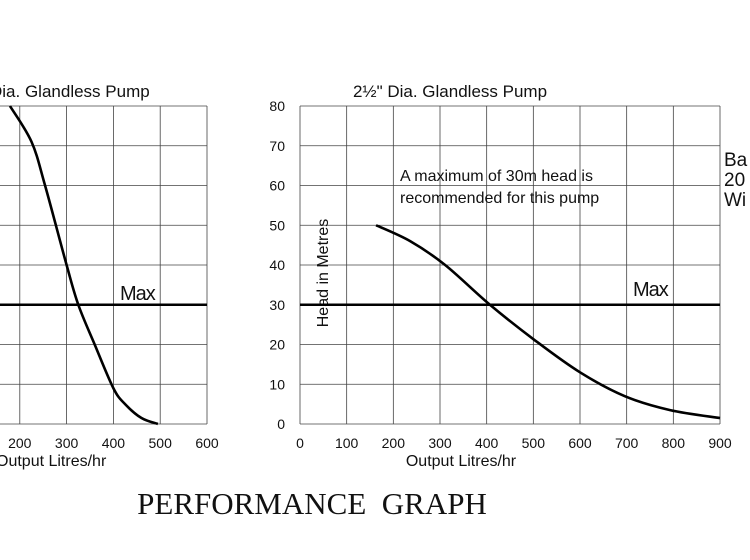 This screenshot has height=560, width=750. What do you see at coordinates (674, 443) in the screenshot?
I see `x-tick-label: 800` at bounding box center [674, 443].